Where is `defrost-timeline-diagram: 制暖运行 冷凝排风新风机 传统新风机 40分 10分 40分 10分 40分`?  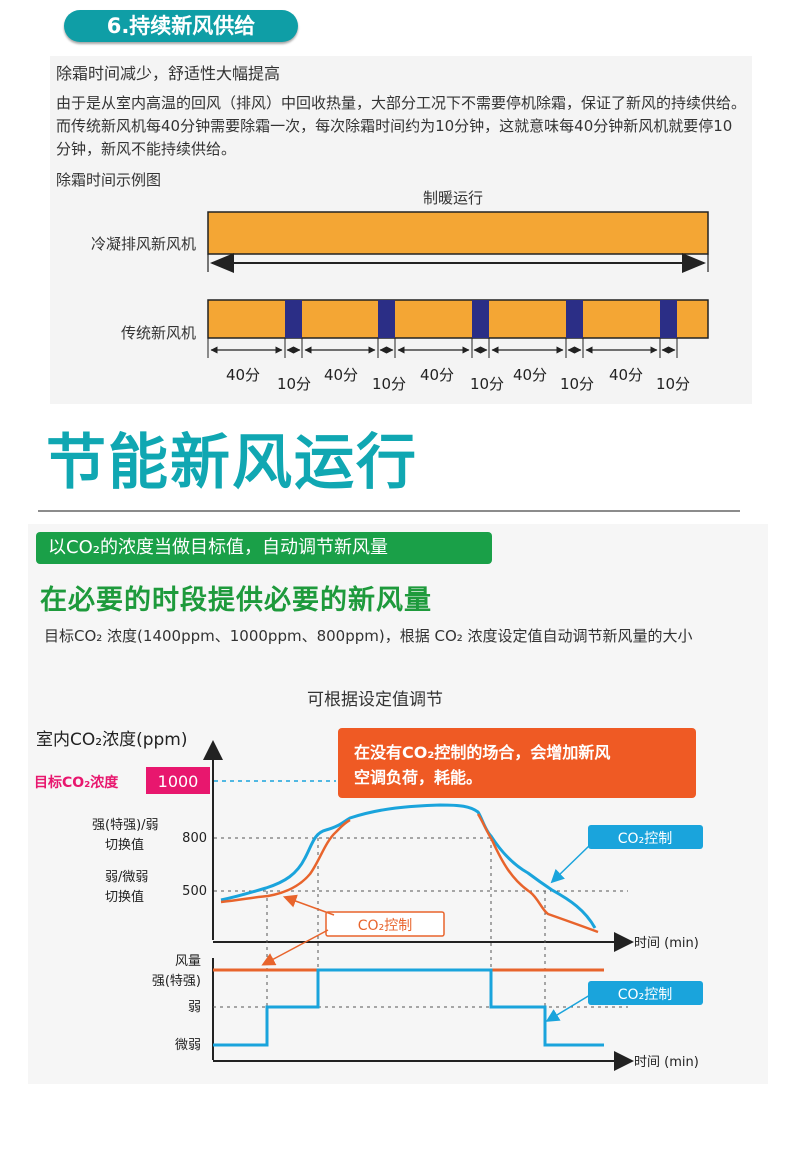 defrost-timeline-diagram: 制暖运行 冷凝排风新风机 传统新风机 40分 10分 40分 10分 40分 is located at coordinates (400, 291).